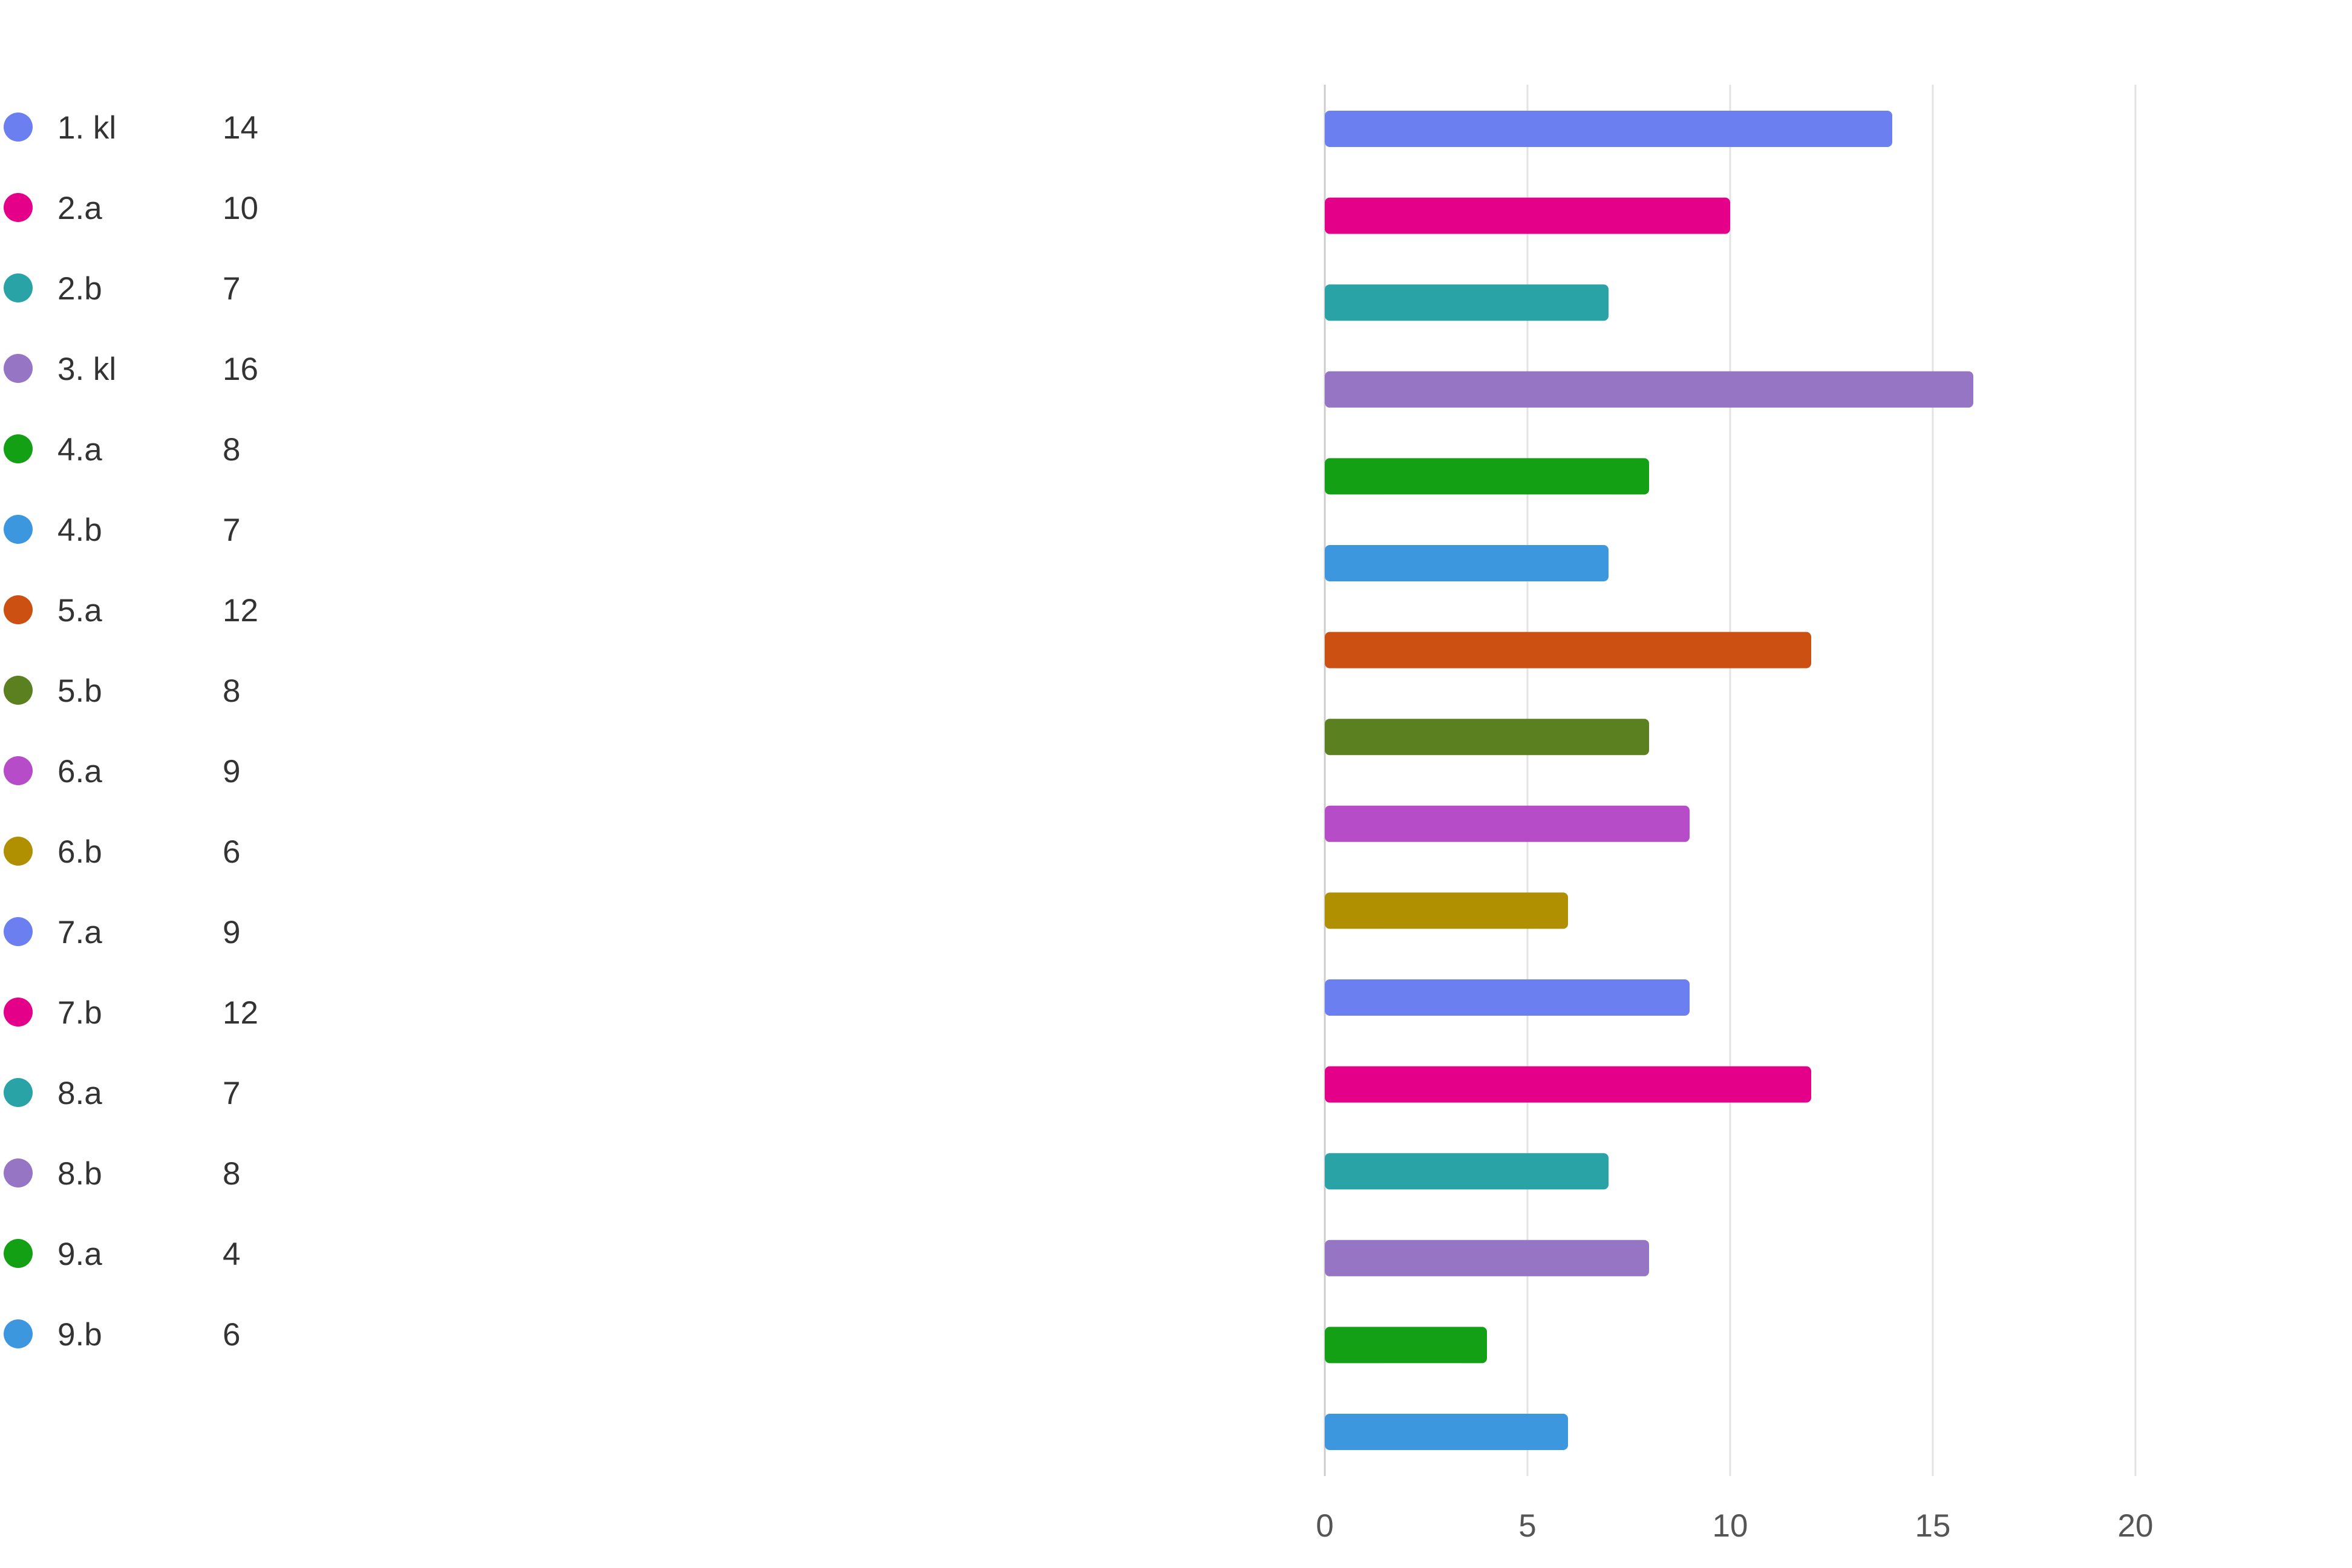 This screenshot has width=2352, height=1568. Describe the element at coordinates (1467, 303) in the screenshot. I see `bar-2-b` at that location.